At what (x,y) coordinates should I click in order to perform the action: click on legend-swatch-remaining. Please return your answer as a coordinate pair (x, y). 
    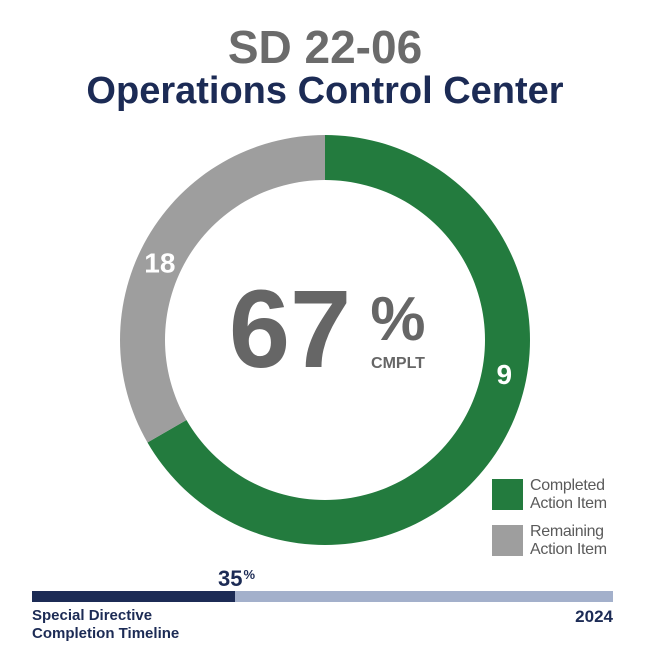
    Looking at the image, I should click on (507, 540).